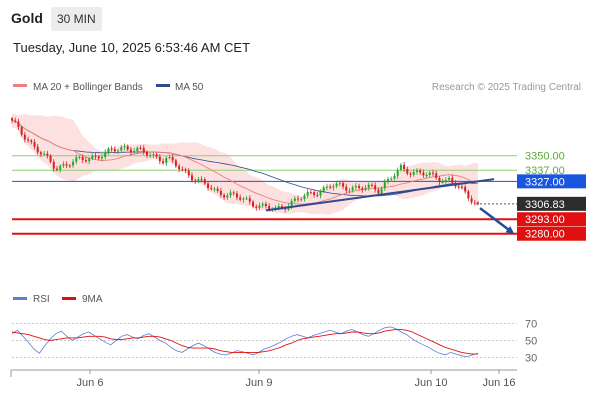 The width and height of the screenshot is (590, 400). I want to click on ma20-legend-label: MA 20 + Bollinger Bands, so click(88, 87).